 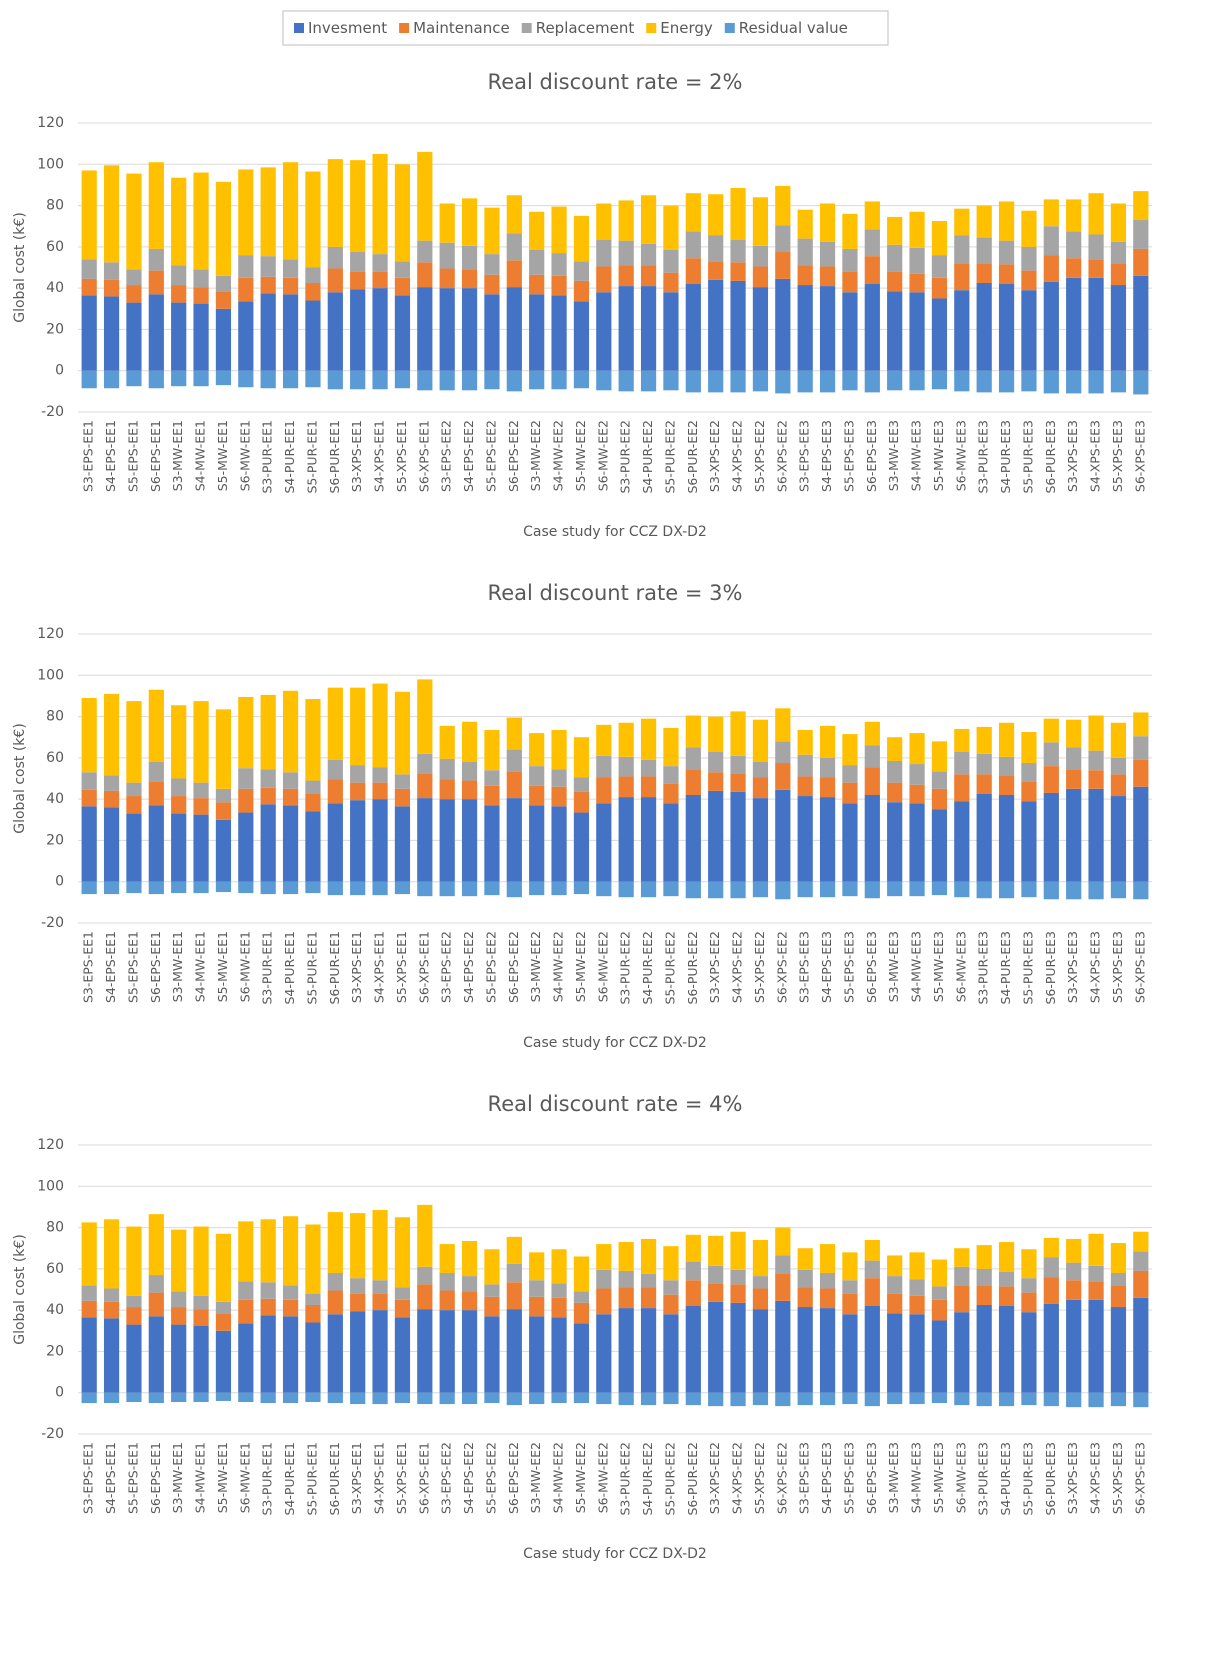 What do you see at coordinates (59, 882) in the screenshot?
I see `y-tick-label: 0` at bounding box center [59, 882].